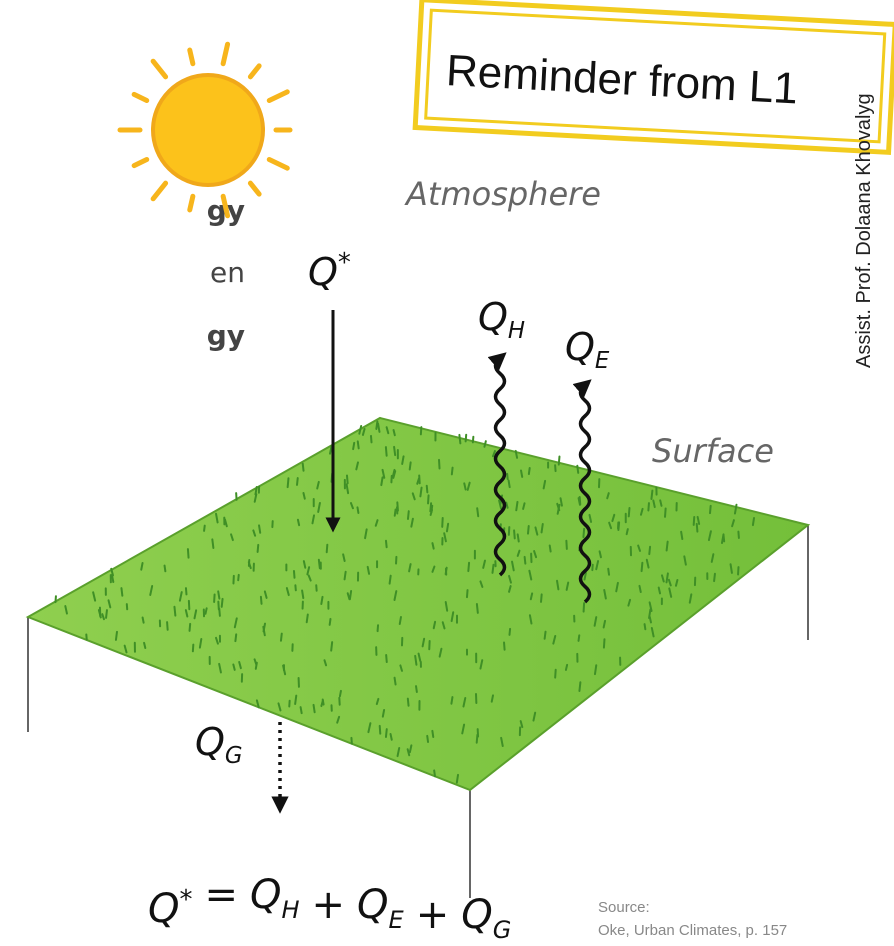  I want to click on sun-icon, so click(205, 130).